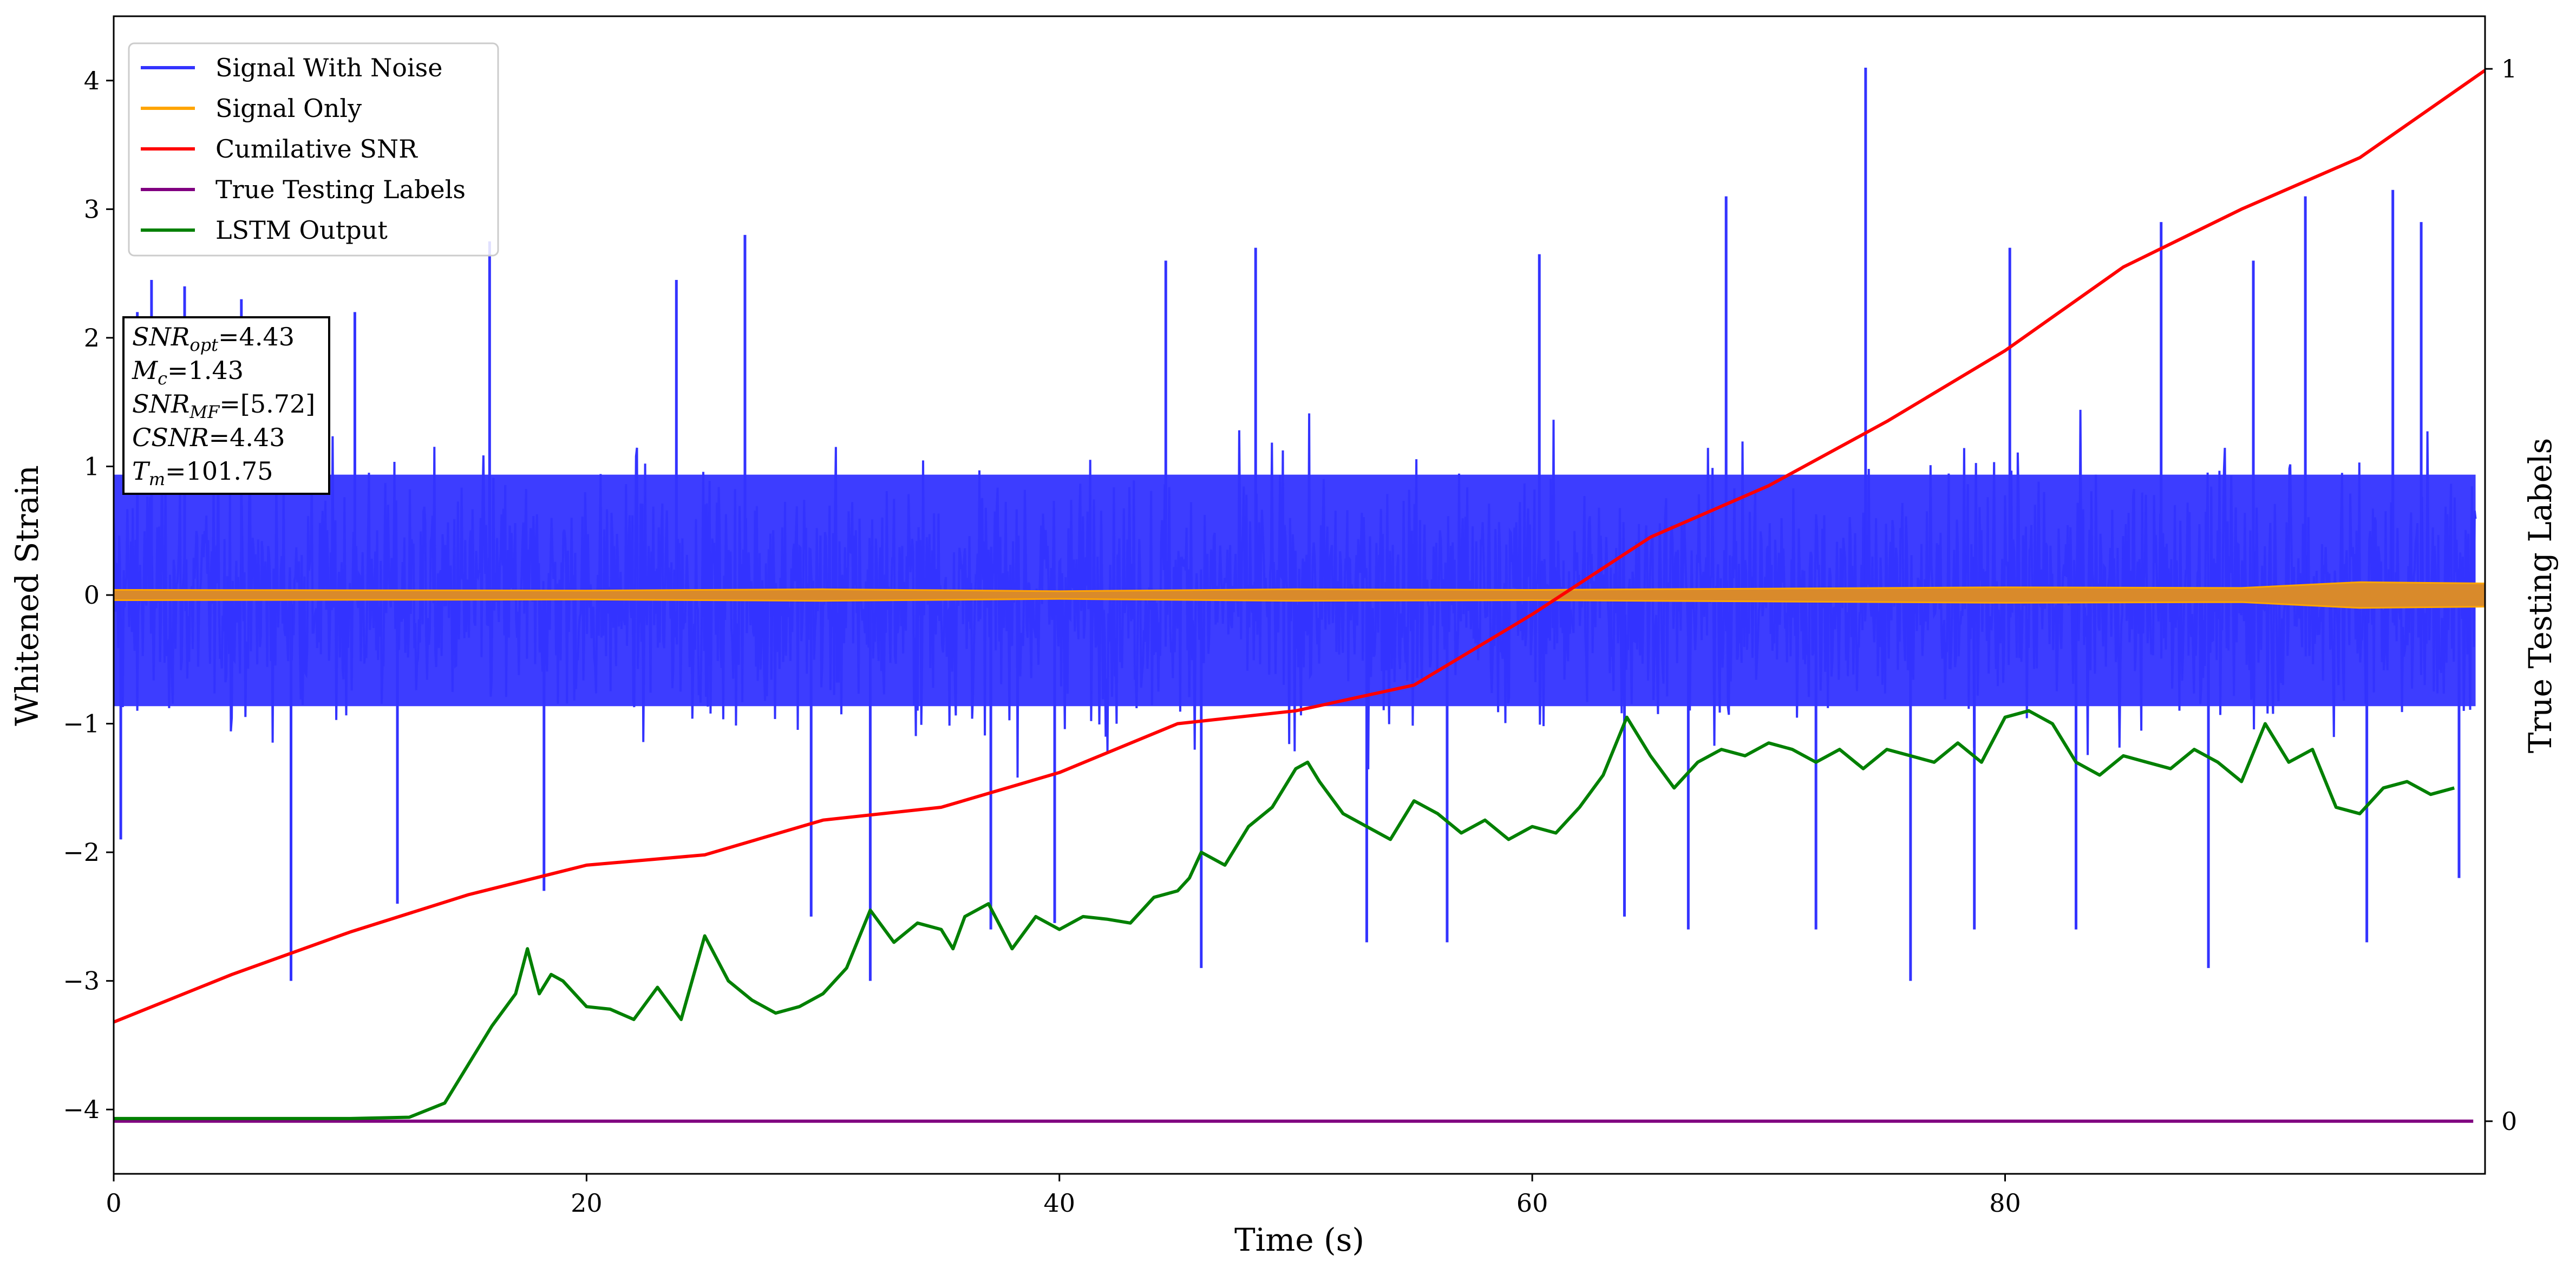 This screenshot has width=2576, height=1274. I want to click on x-tick-label: 40, so click(1059, 1203).